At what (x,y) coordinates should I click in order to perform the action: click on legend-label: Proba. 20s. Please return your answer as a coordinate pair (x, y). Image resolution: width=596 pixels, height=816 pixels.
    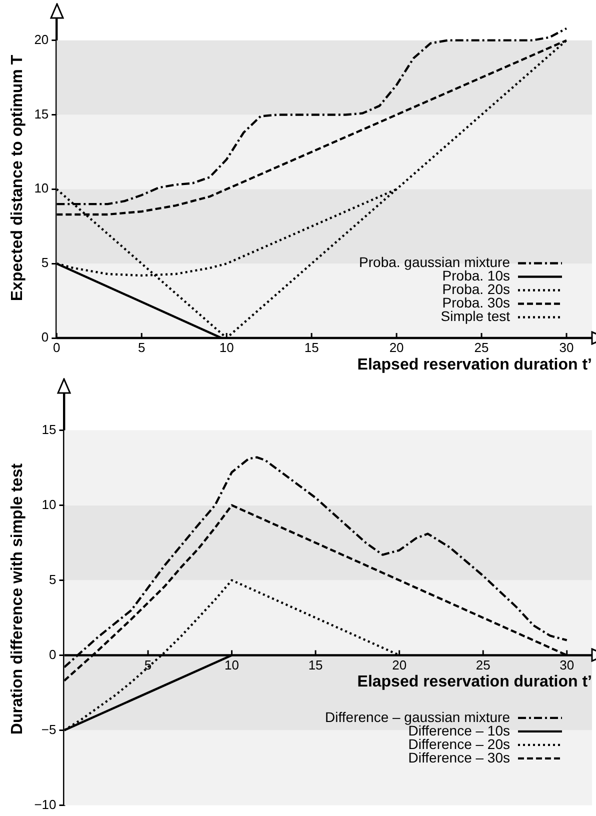
    Looking at the image, I should click on (476, 289).